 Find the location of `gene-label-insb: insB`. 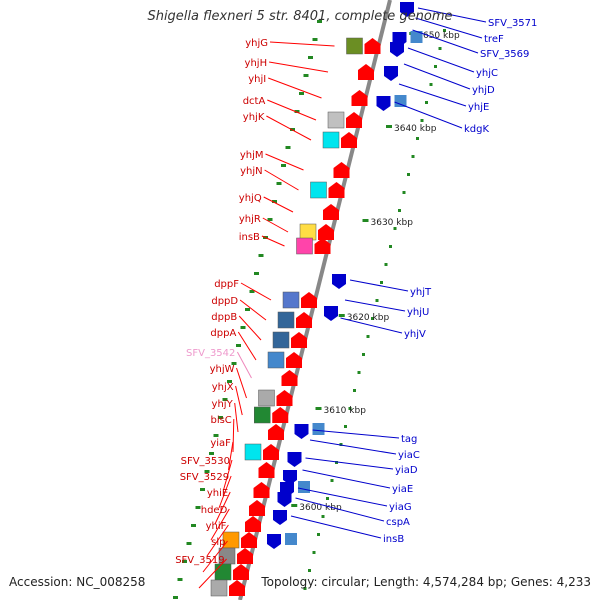

gene-label-insb: insB is located at coordinates (393, 539).